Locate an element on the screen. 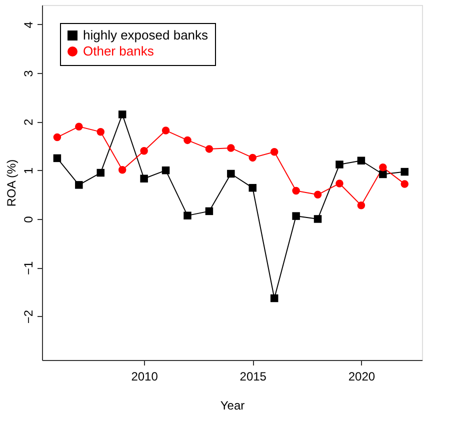  y-tick-label: 4 is located at coordinates (29, 24).